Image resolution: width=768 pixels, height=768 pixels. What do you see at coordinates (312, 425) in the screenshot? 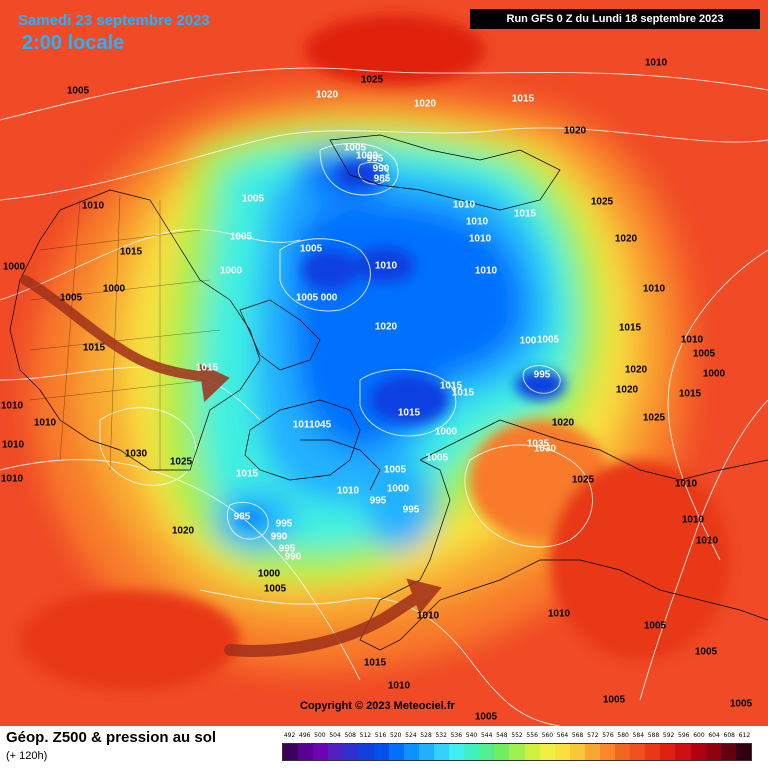
I see `isobar-label: 1011045` at bounding box center [312, 425].